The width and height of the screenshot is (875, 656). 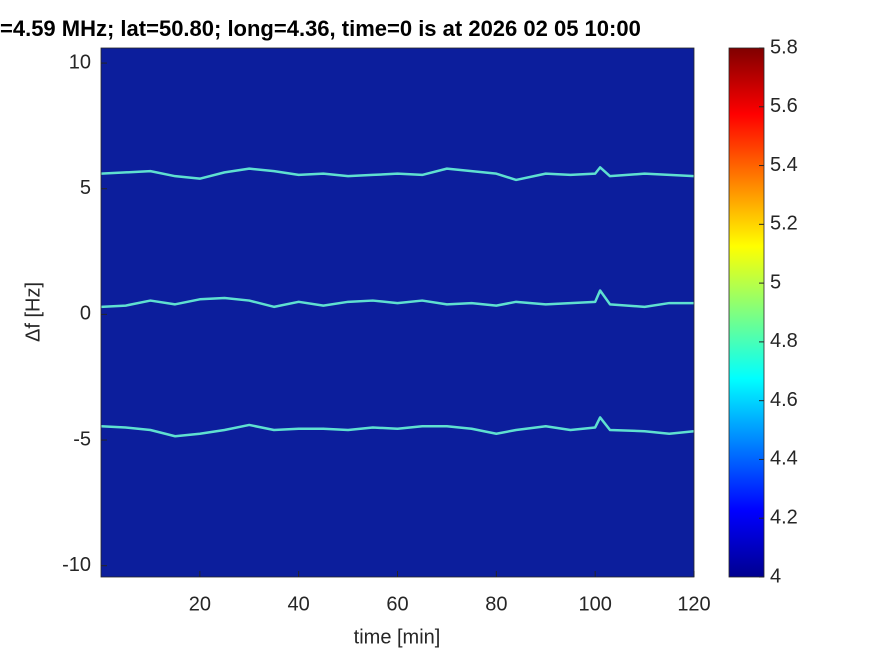 What do you see at coordinates (594, 604) in the screenshot?
I see `x-tick-label: 100` at bounding box center [594, 604].